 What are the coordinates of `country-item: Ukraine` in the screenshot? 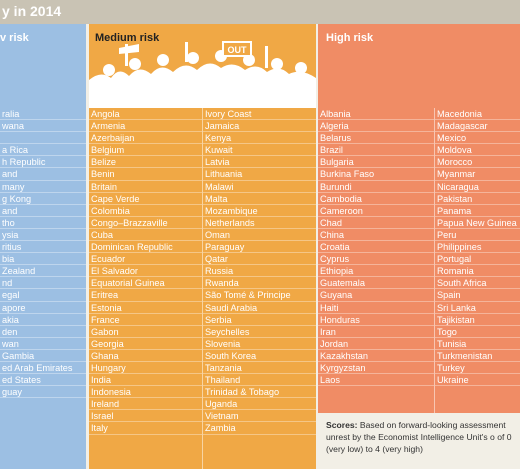 It's located at (477, 380).